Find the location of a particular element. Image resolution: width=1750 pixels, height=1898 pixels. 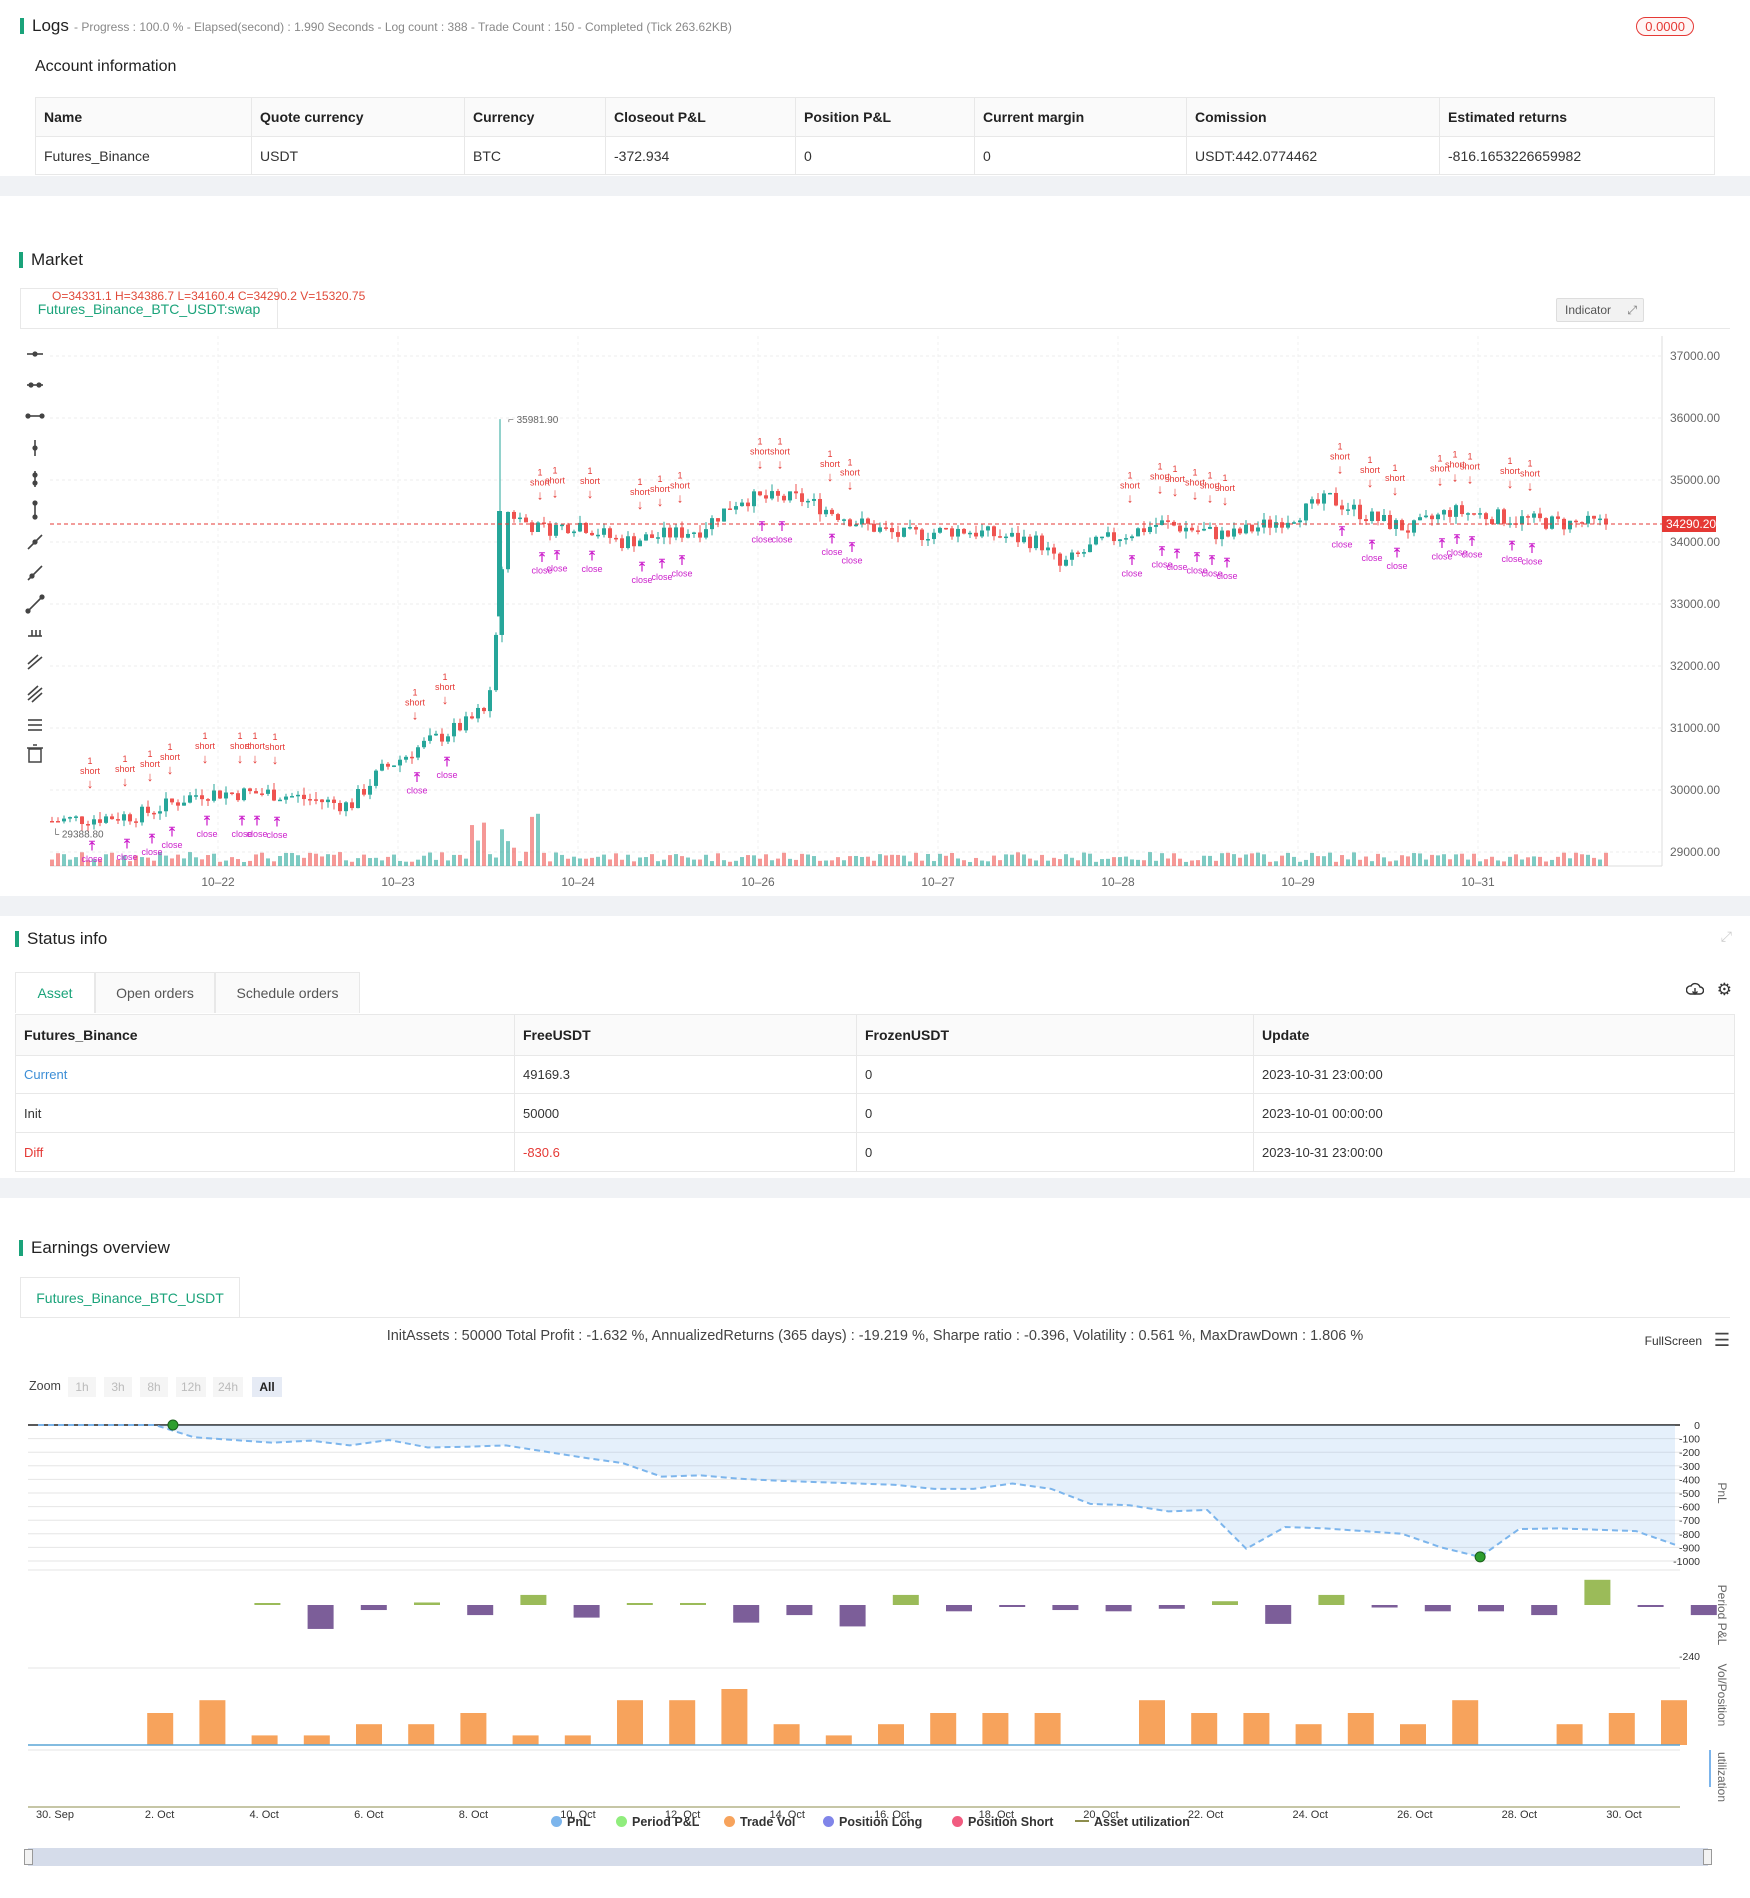

asset-cell: 49169.3 is located at coordinates (685, 1074).